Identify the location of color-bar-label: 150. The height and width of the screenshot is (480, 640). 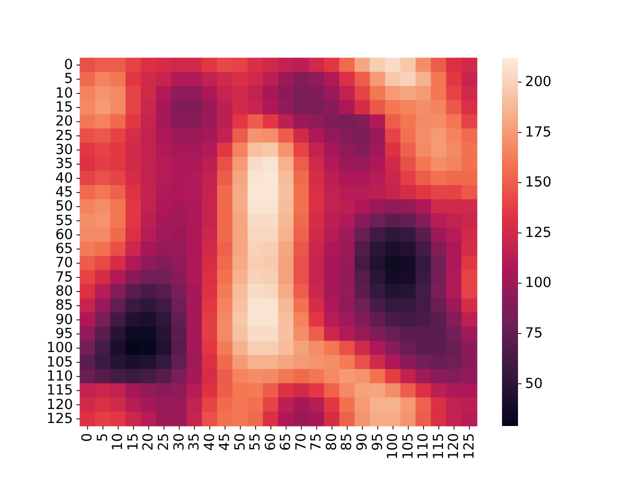
(538, 182).